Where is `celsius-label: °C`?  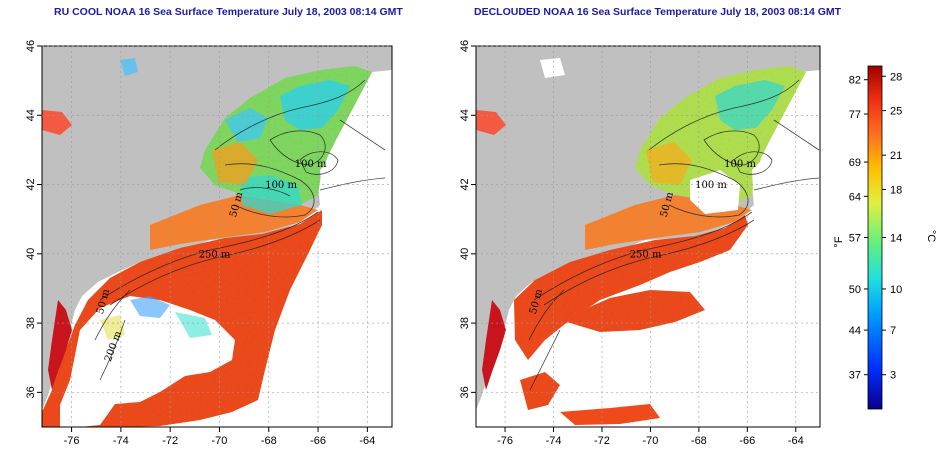 celsius-label: °C is located at coordinates (931, 236).